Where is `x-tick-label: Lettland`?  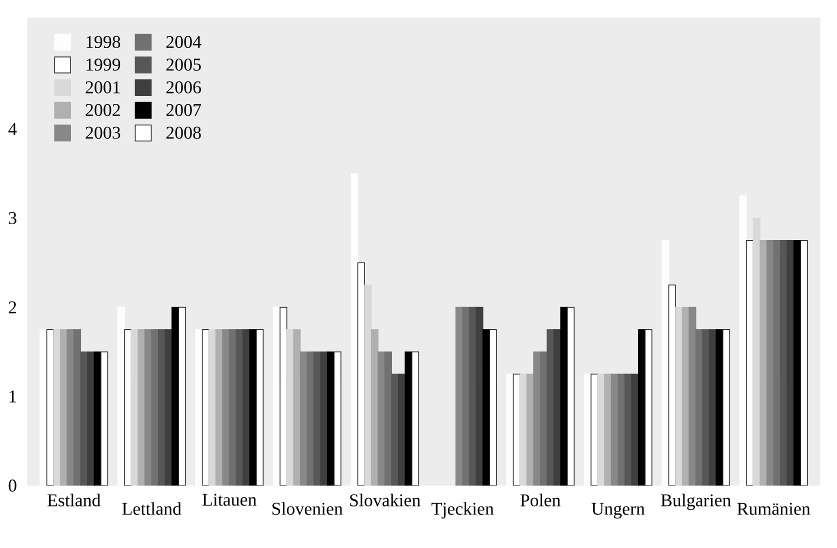
x-tick-label: Lettland is located at coordinates (152, 508).